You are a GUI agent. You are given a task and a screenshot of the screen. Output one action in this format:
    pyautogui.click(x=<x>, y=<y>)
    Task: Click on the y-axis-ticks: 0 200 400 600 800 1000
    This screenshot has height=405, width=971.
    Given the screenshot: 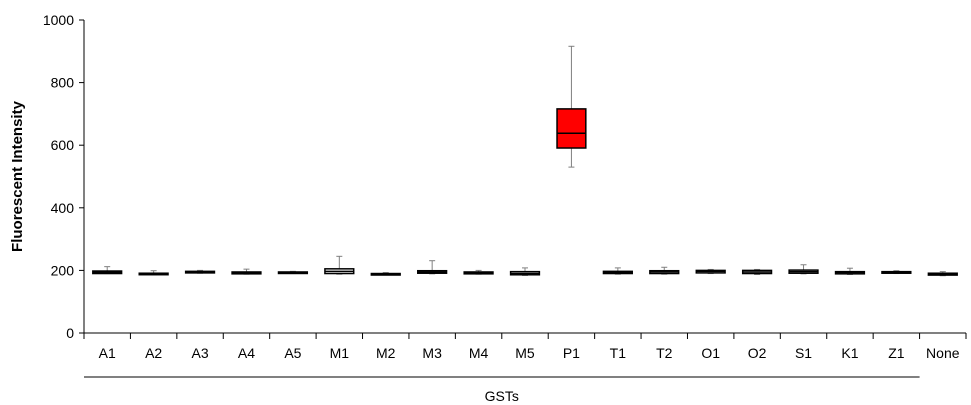 What is the action you would take?
    pyautogui.click(x=63, y=176)
    